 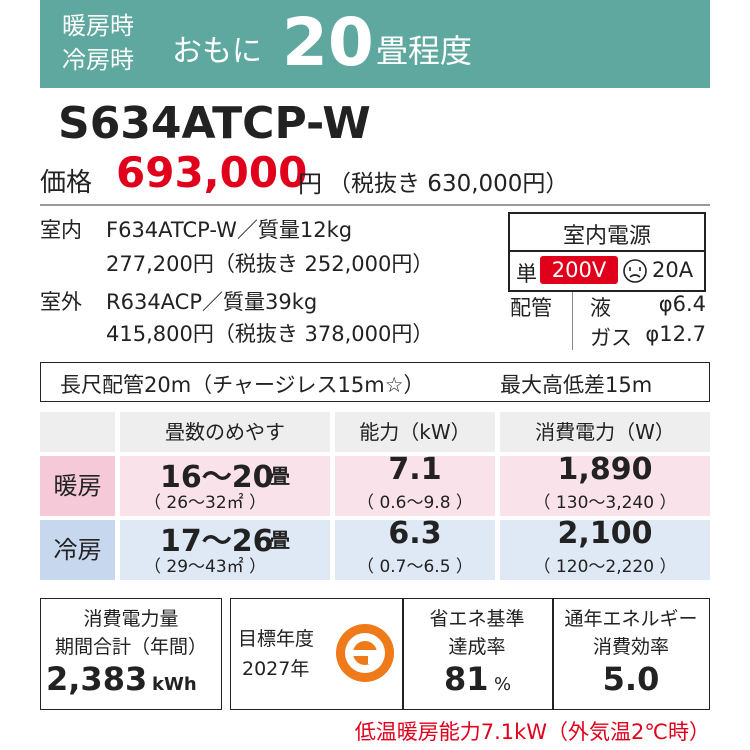 I want to click on cell-range: （ 120～2,220 ）, so click(x=605, y=567).